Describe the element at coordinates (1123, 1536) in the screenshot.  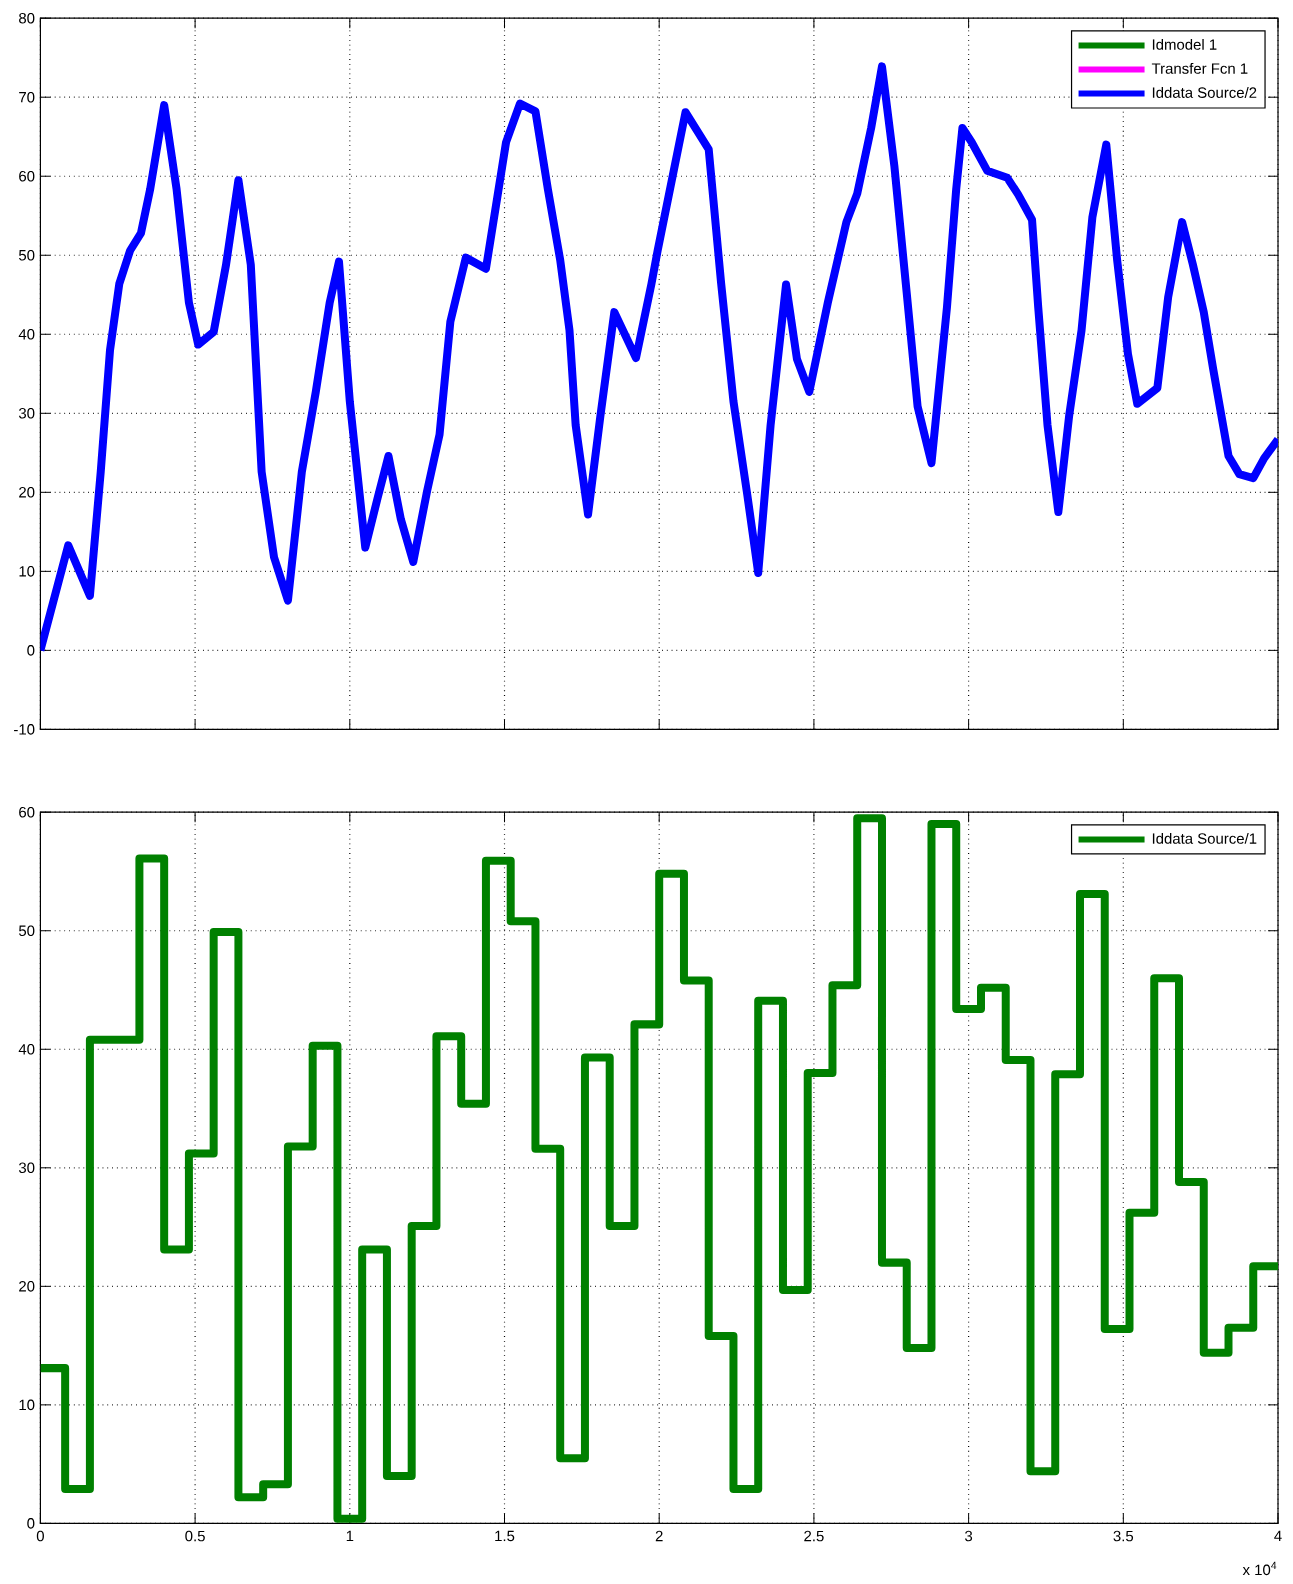
I see `x-tick-label: 3.5` at that location.